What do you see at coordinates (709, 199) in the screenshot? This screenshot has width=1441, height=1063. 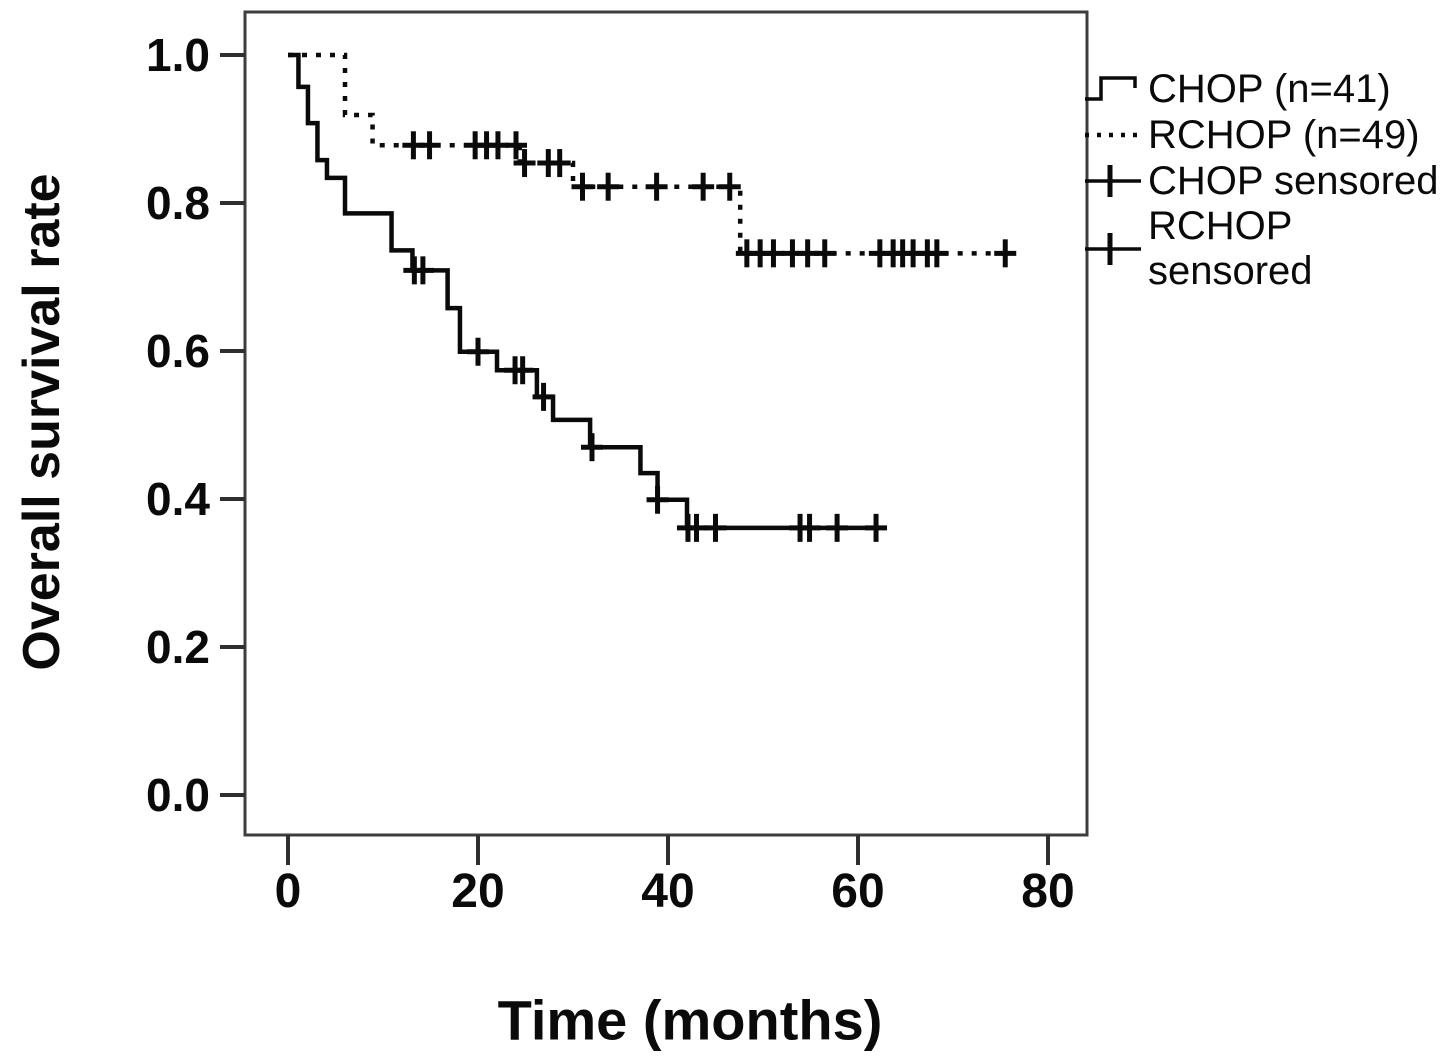 I see `rchop-censor-marks` at bounding box center [709, 199].